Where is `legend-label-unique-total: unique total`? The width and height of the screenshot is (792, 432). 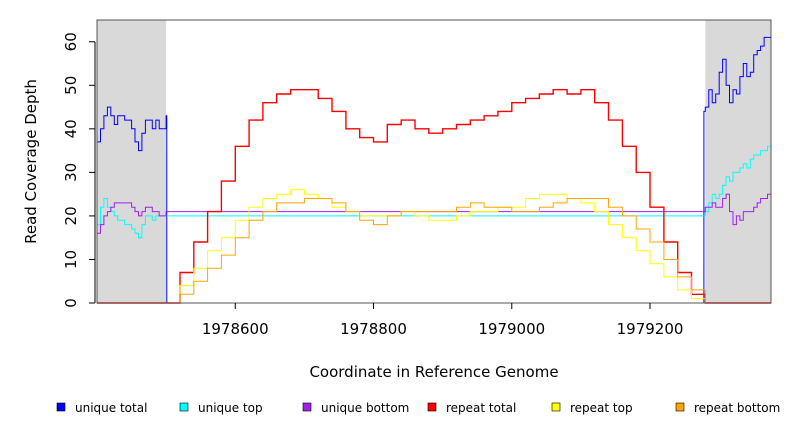
legend-label-unique-total: unique total is located at coordinates (111, 408).